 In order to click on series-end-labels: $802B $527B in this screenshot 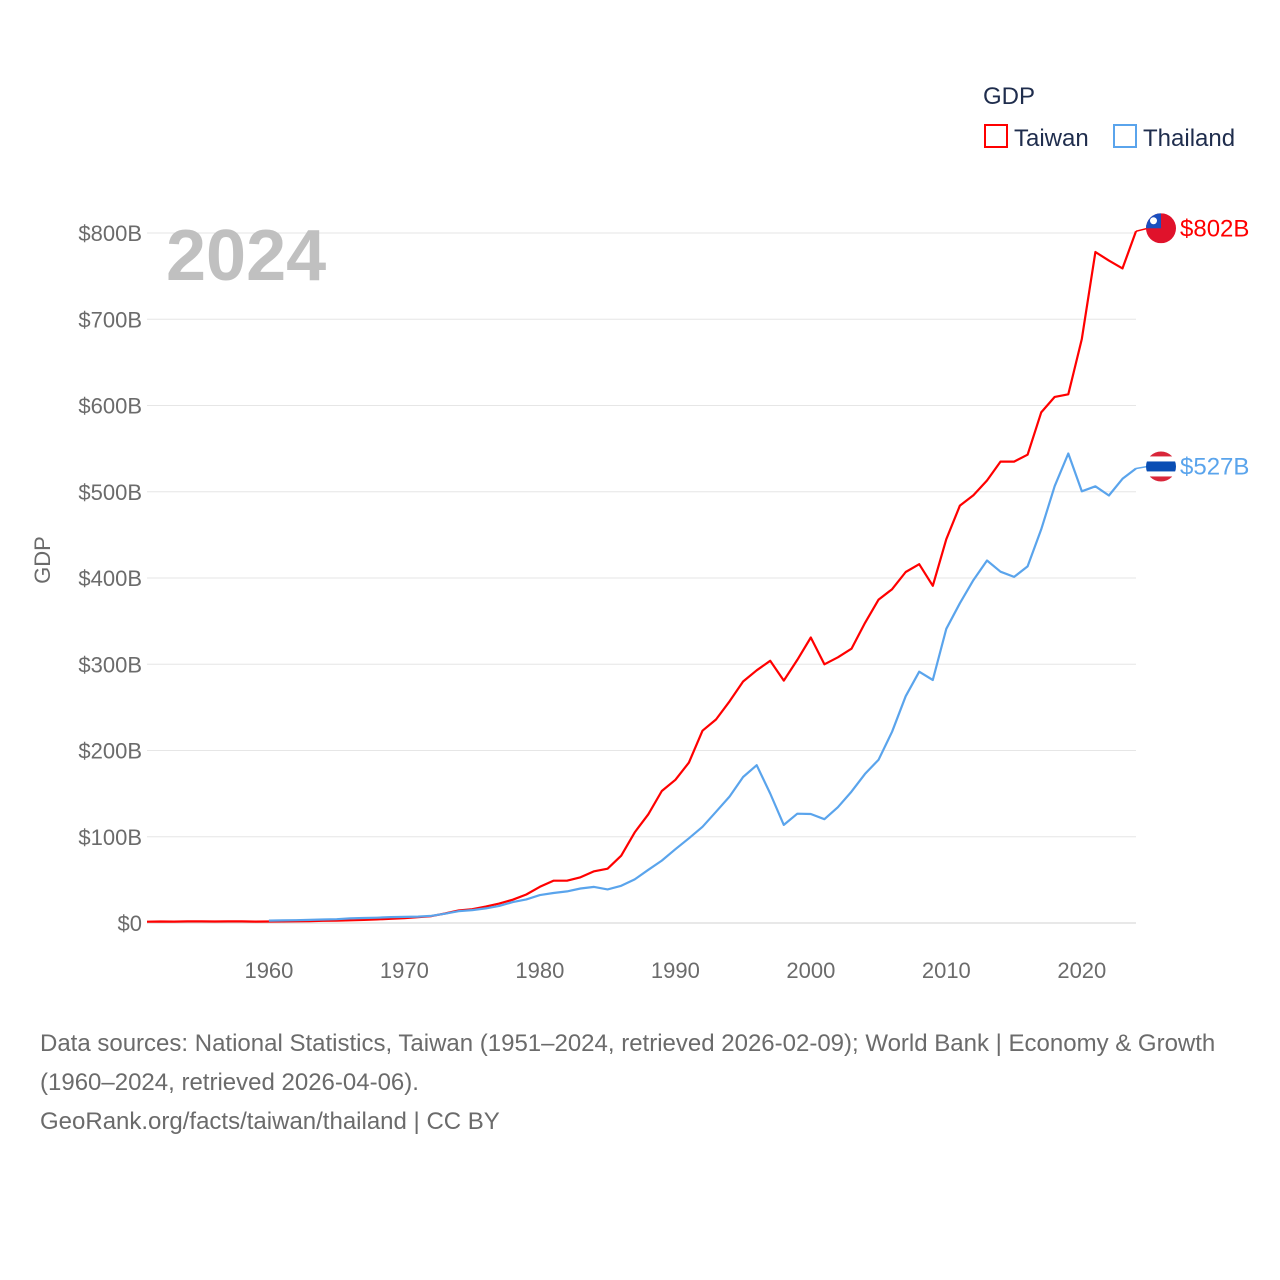, I will do `click(1192, 347)`.